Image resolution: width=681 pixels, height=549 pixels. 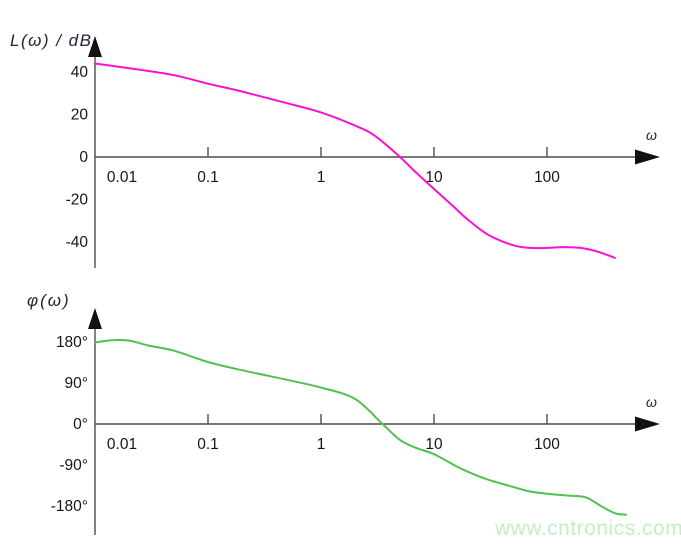 I want to click on y-tick-label: 20, so click(x=80, y=115).